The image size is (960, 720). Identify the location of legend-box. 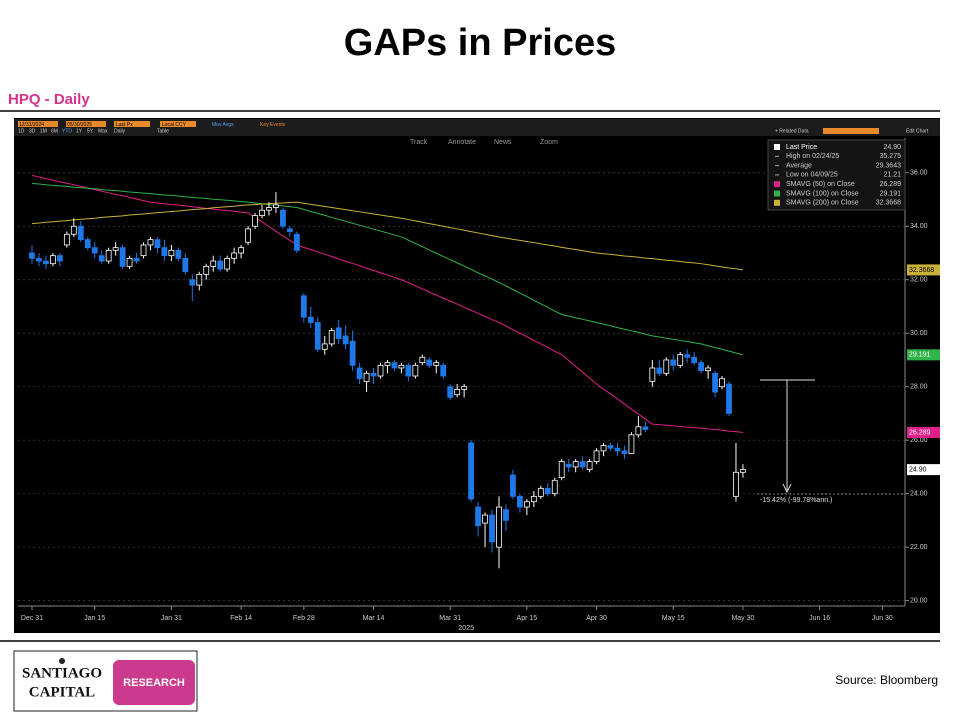
(836, 175).